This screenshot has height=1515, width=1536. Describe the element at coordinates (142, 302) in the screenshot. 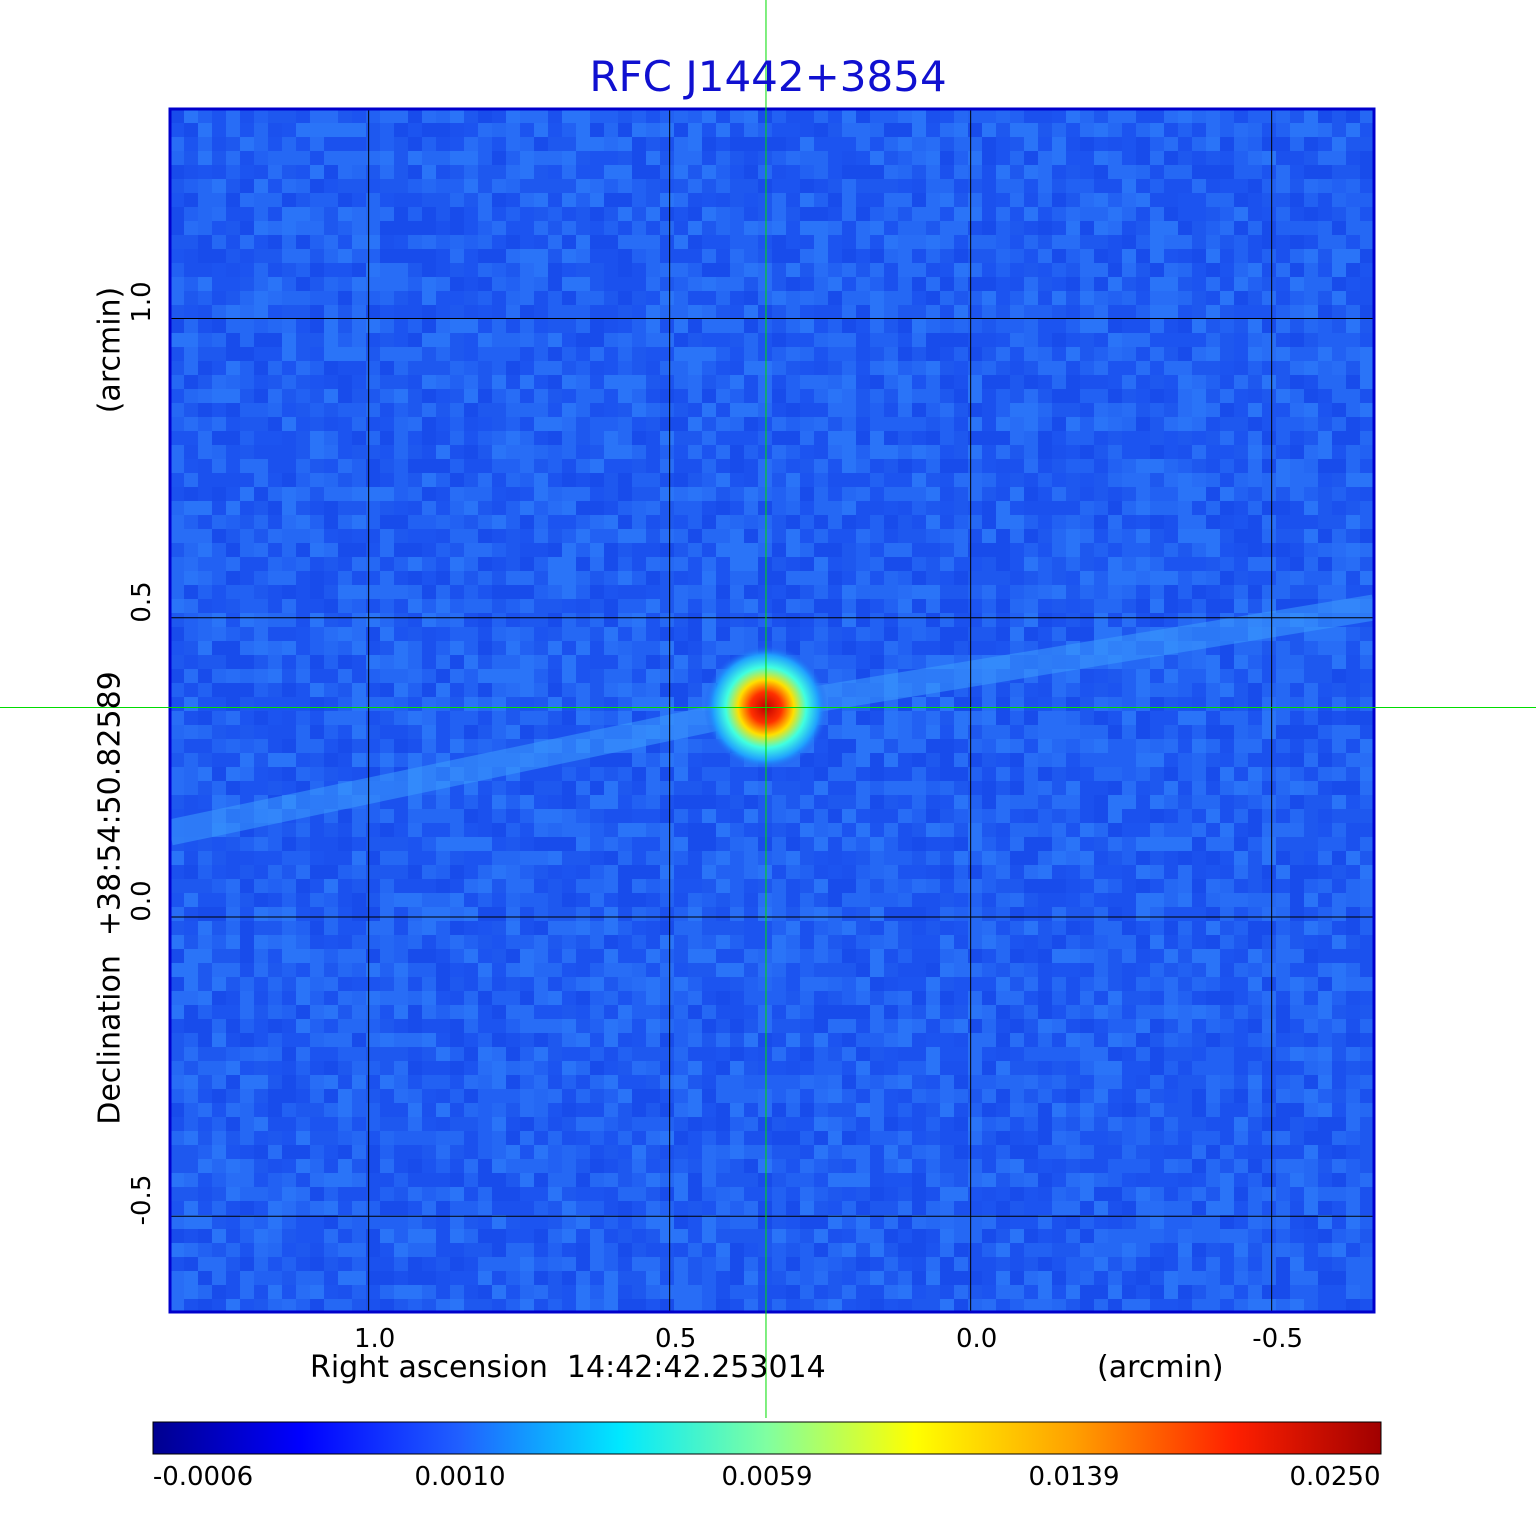

I see `y-tick-label: 1.0` at that location.